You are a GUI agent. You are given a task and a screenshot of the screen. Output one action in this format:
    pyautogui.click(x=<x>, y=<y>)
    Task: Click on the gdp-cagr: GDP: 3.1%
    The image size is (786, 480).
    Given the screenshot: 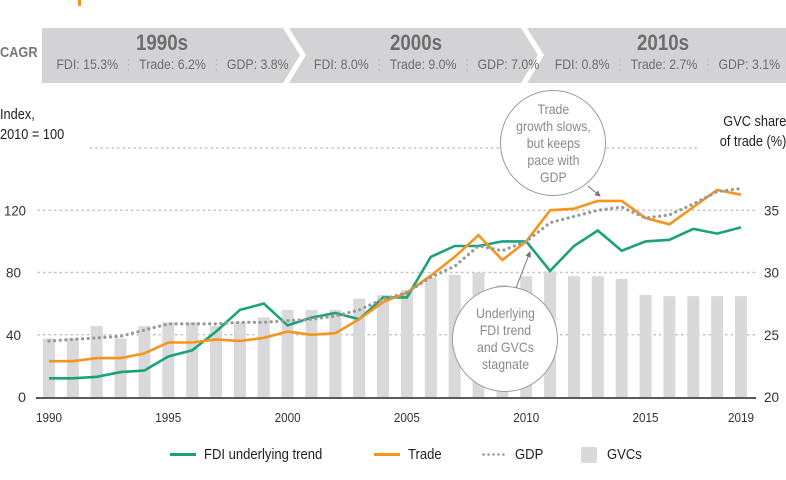 What is the action you would take?
    pyautogui.click(x=749, y=64)
    